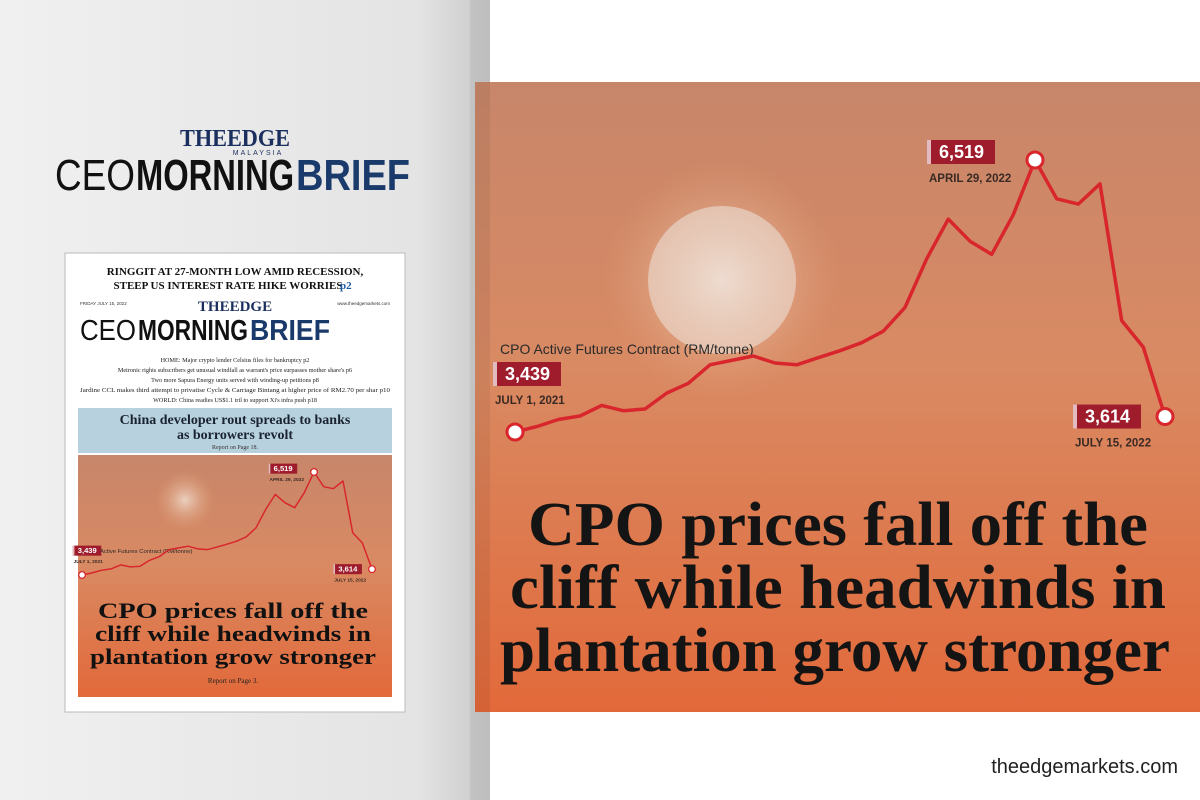  Describe the element at coordinates (108, 331) in the screenshot. I see `cover-logo-word: CEO` at that location.